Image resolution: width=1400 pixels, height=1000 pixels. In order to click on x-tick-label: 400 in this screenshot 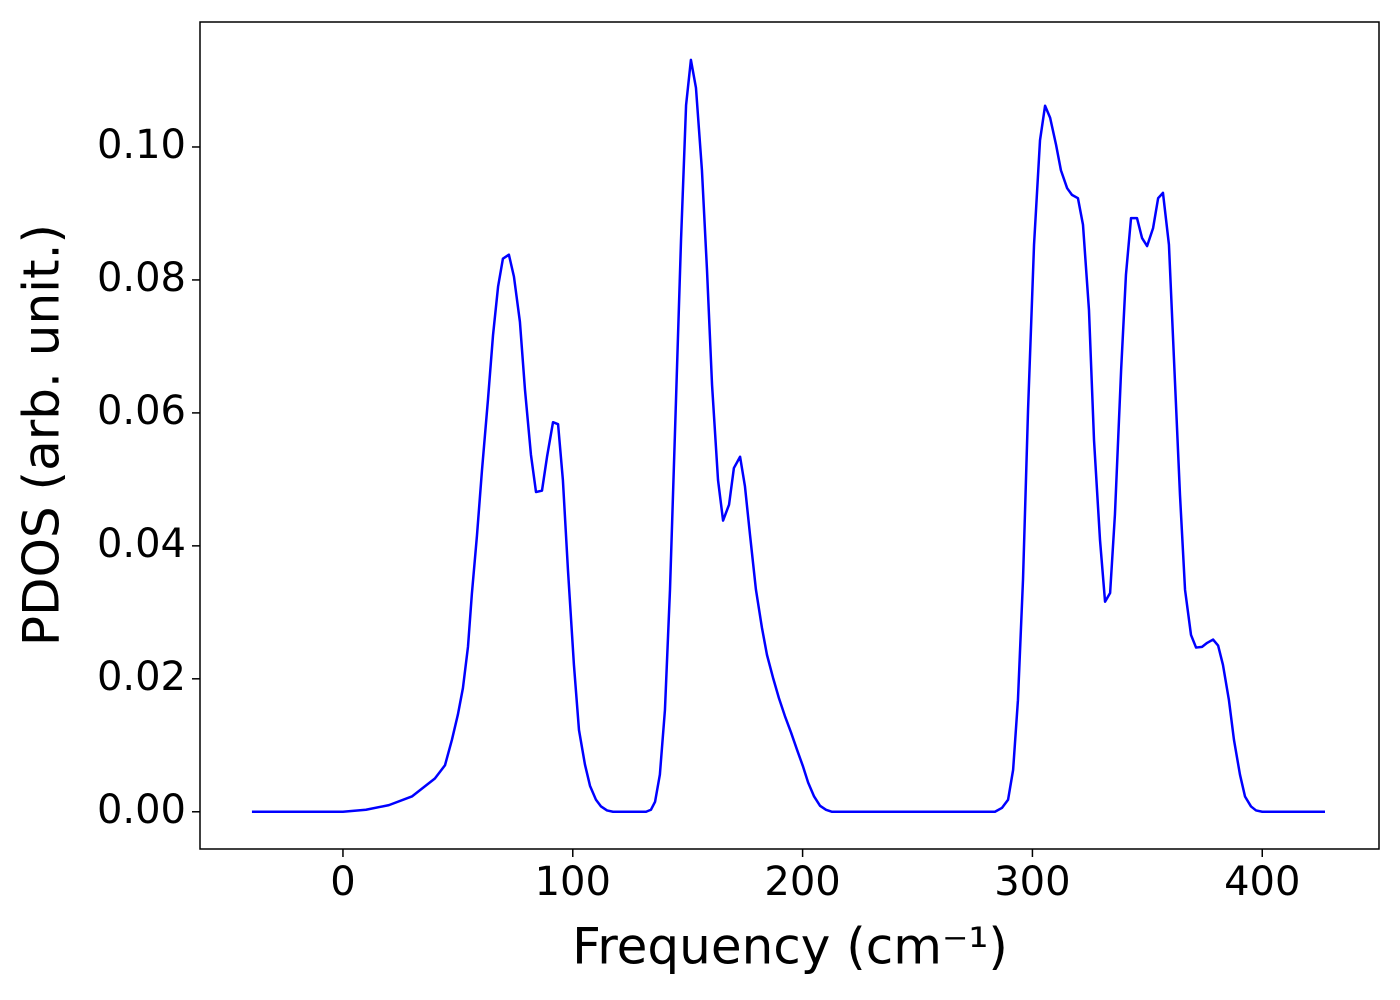, I will do `click(1262, 882)`.